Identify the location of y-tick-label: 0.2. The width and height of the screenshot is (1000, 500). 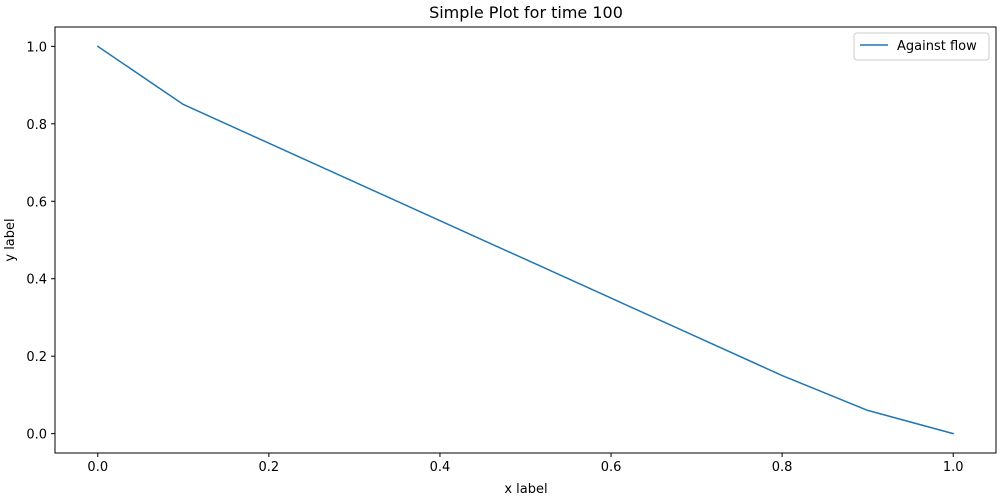
(36, 357).